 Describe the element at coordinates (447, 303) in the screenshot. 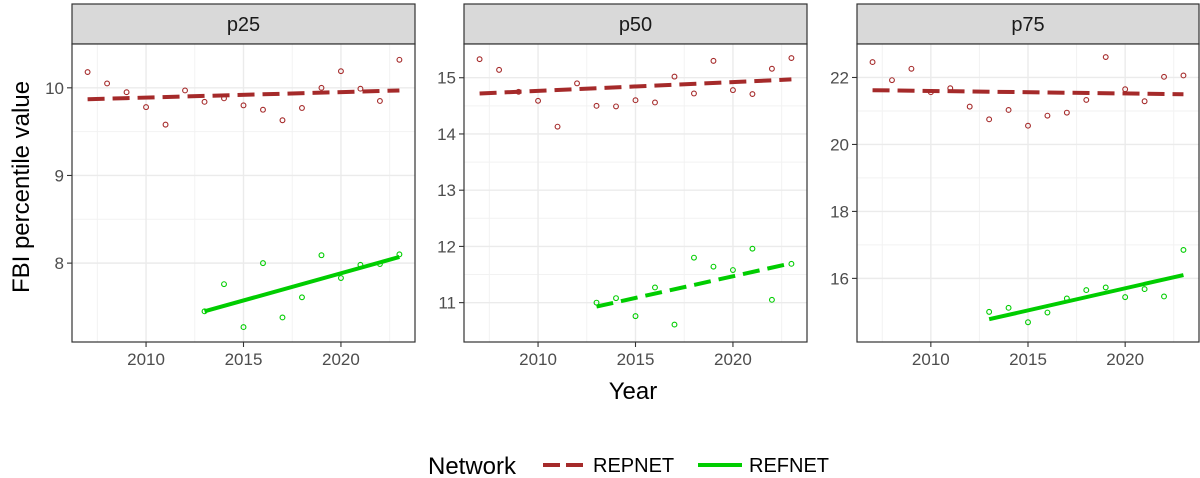

I see `y-tick-label: 11` at that location.